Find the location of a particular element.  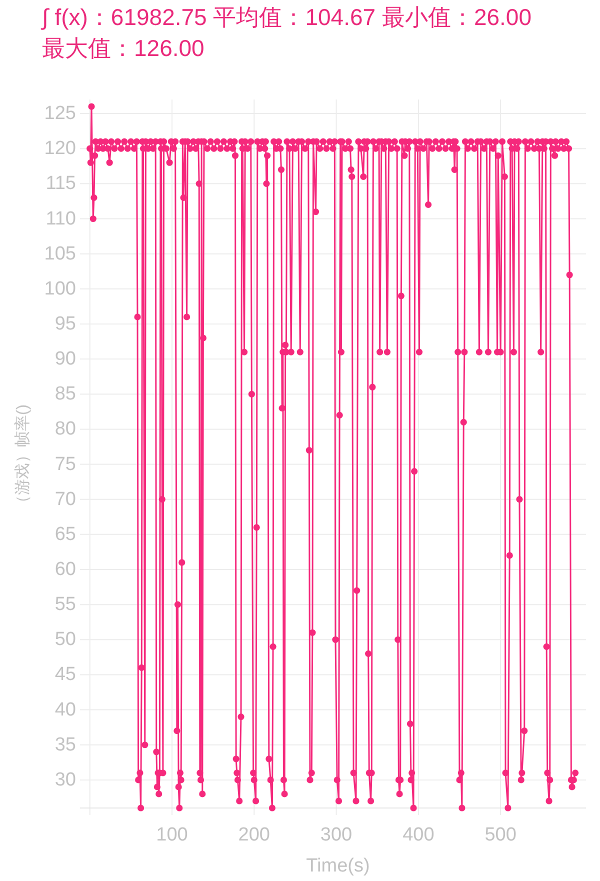

y-tick-label: 30 is located at coordinates (65, 779).